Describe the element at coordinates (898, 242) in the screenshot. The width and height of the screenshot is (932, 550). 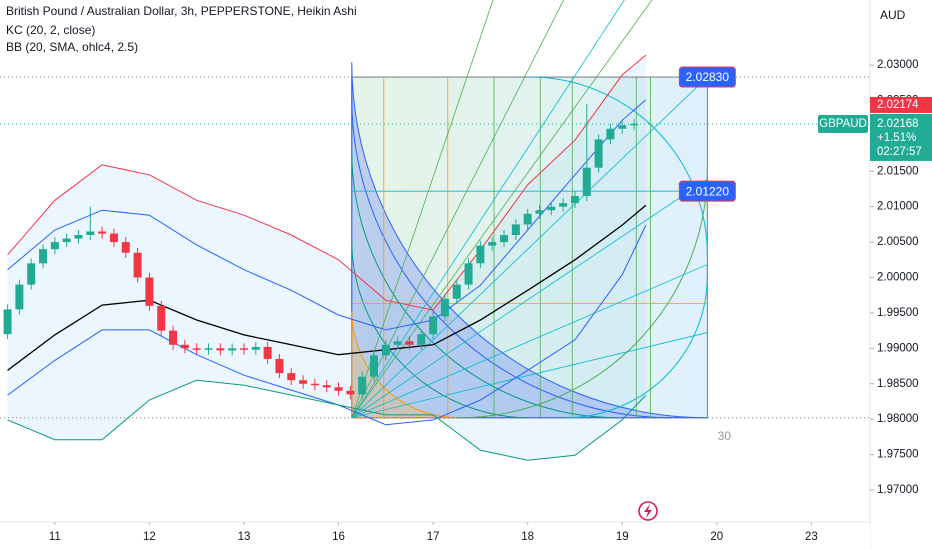
I see `y-tick-label: 2.00500` at that location.